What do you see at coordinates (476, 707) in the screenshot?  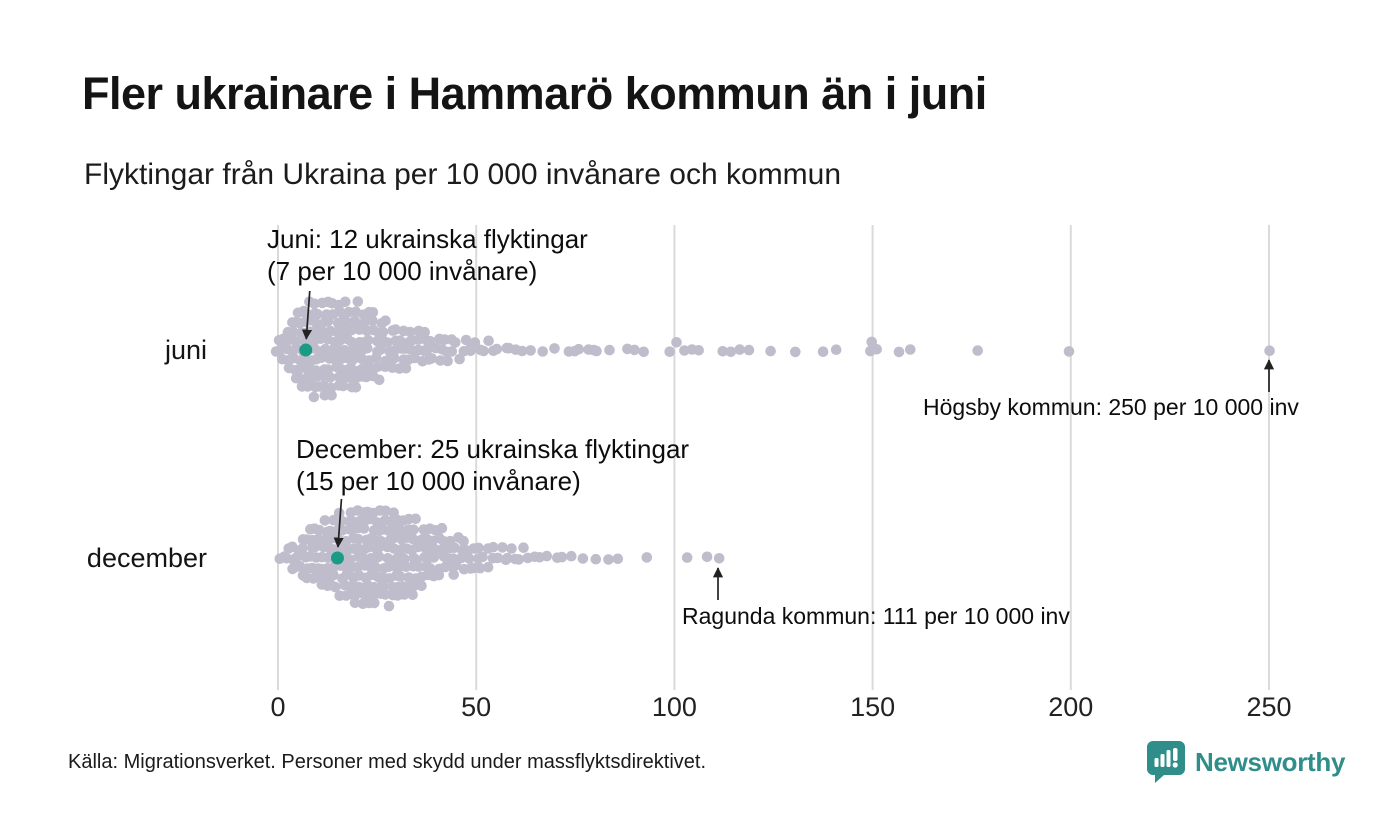 I see `x-tick-label: 50` at bounding box center [476, 707].